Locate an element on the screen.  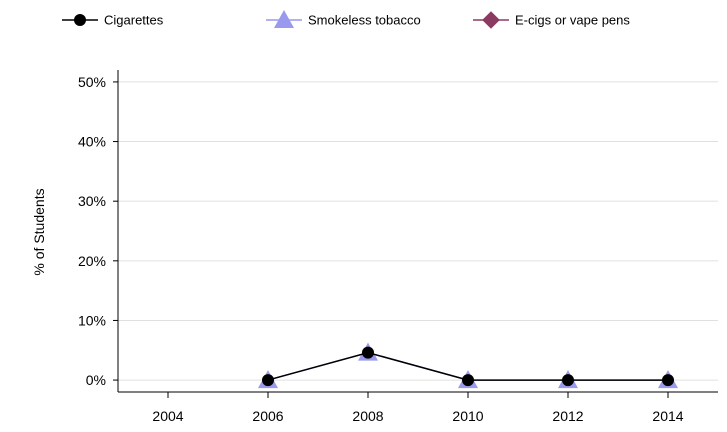
x-tick-label: 2004 is located at coordinates (167, 416).